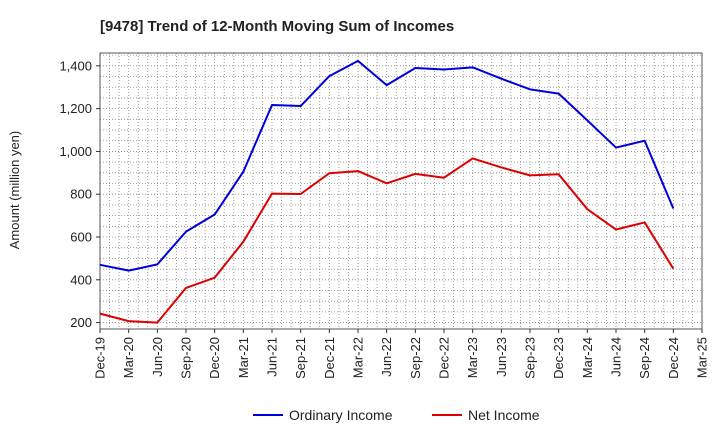  What do you see at coordinates (444, 358) in the screenshot?
I see `x-tick-label: Dec-22` at bounding box center [444, 358].